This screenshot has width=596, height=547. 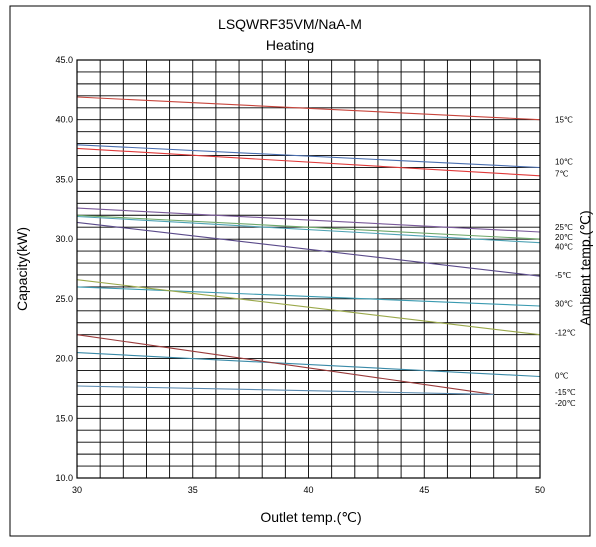 I want to click on series-label: -5℃, so click(x=563, y=275).